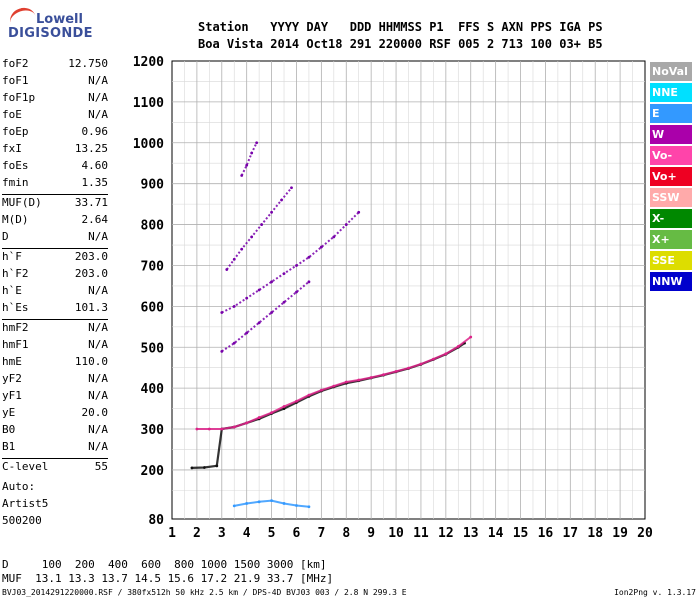 The image size is (700, 600). Describe the element at coordinates (88, 63) in the screenshot. I see `param-value: 12.750` at that location.